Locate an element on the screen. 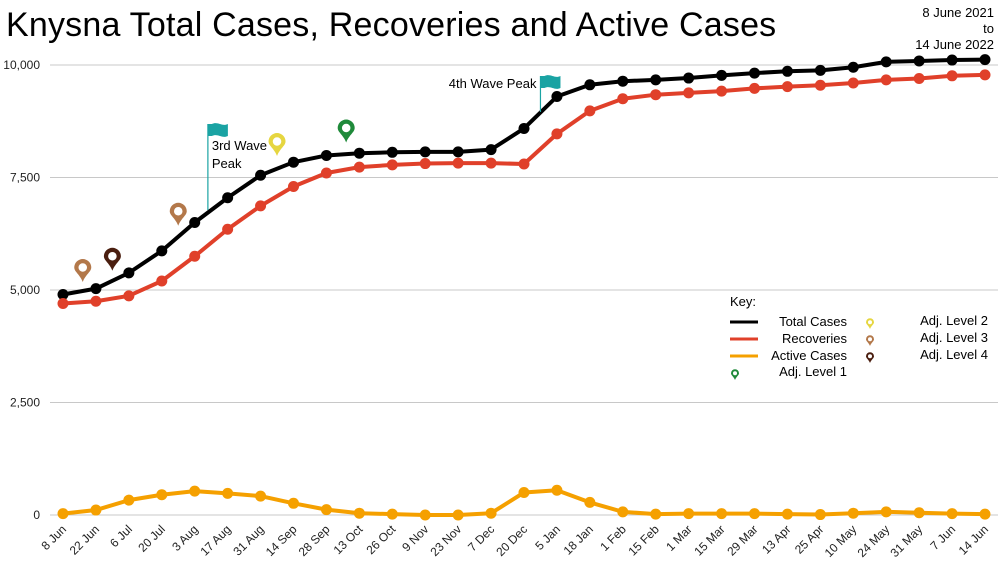 The image size is (1000, 565). legend-title: Key: is located at coordinates (743, 301).